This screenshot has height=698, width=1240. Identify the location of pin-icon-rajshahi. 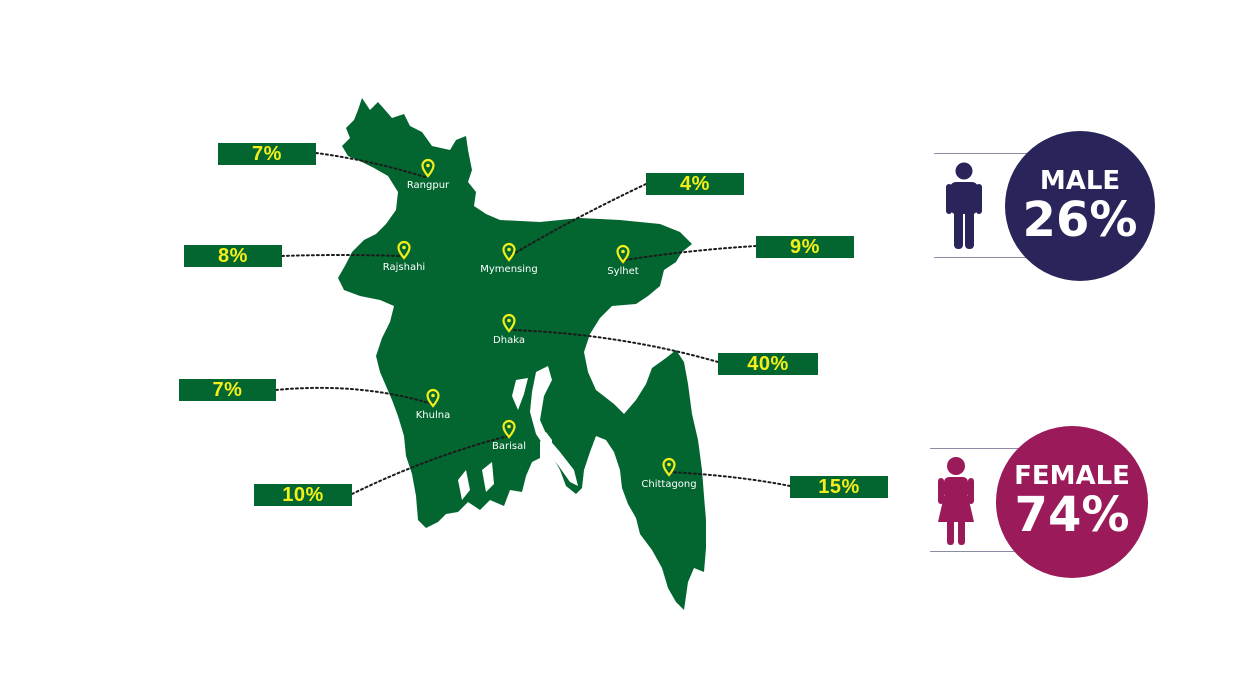
(404, 250).